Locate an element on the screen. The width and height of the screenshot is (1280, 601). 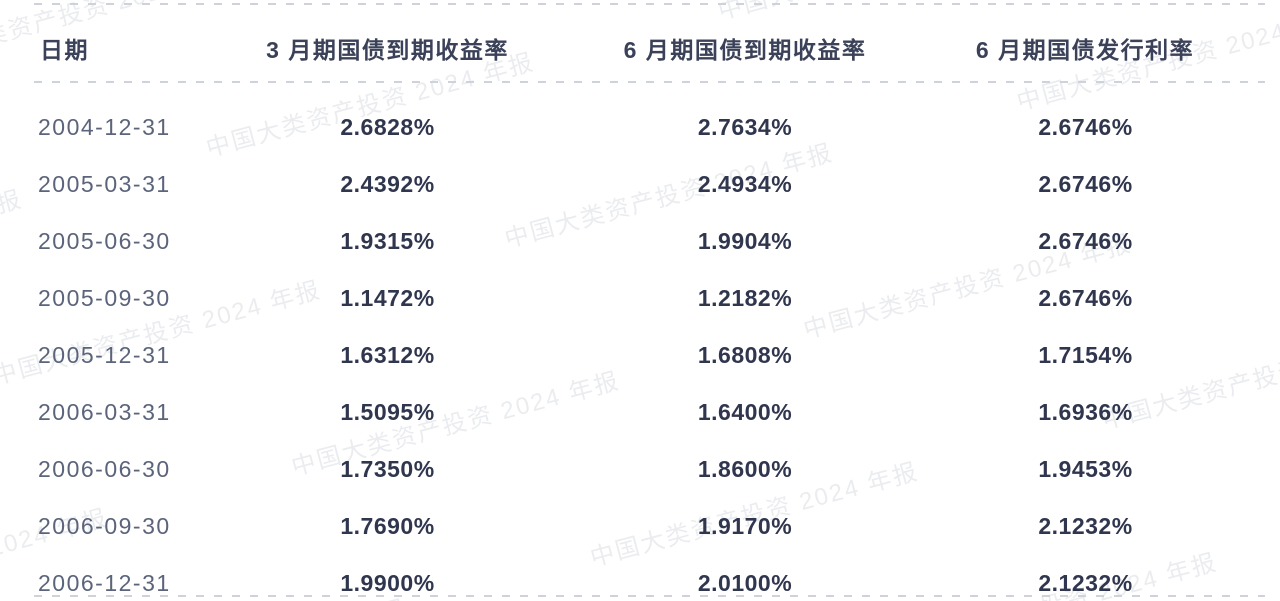
table-row: 2006-12-31 1.9900% 2.0100% 2.1232% is located at coordinates (640, 578).